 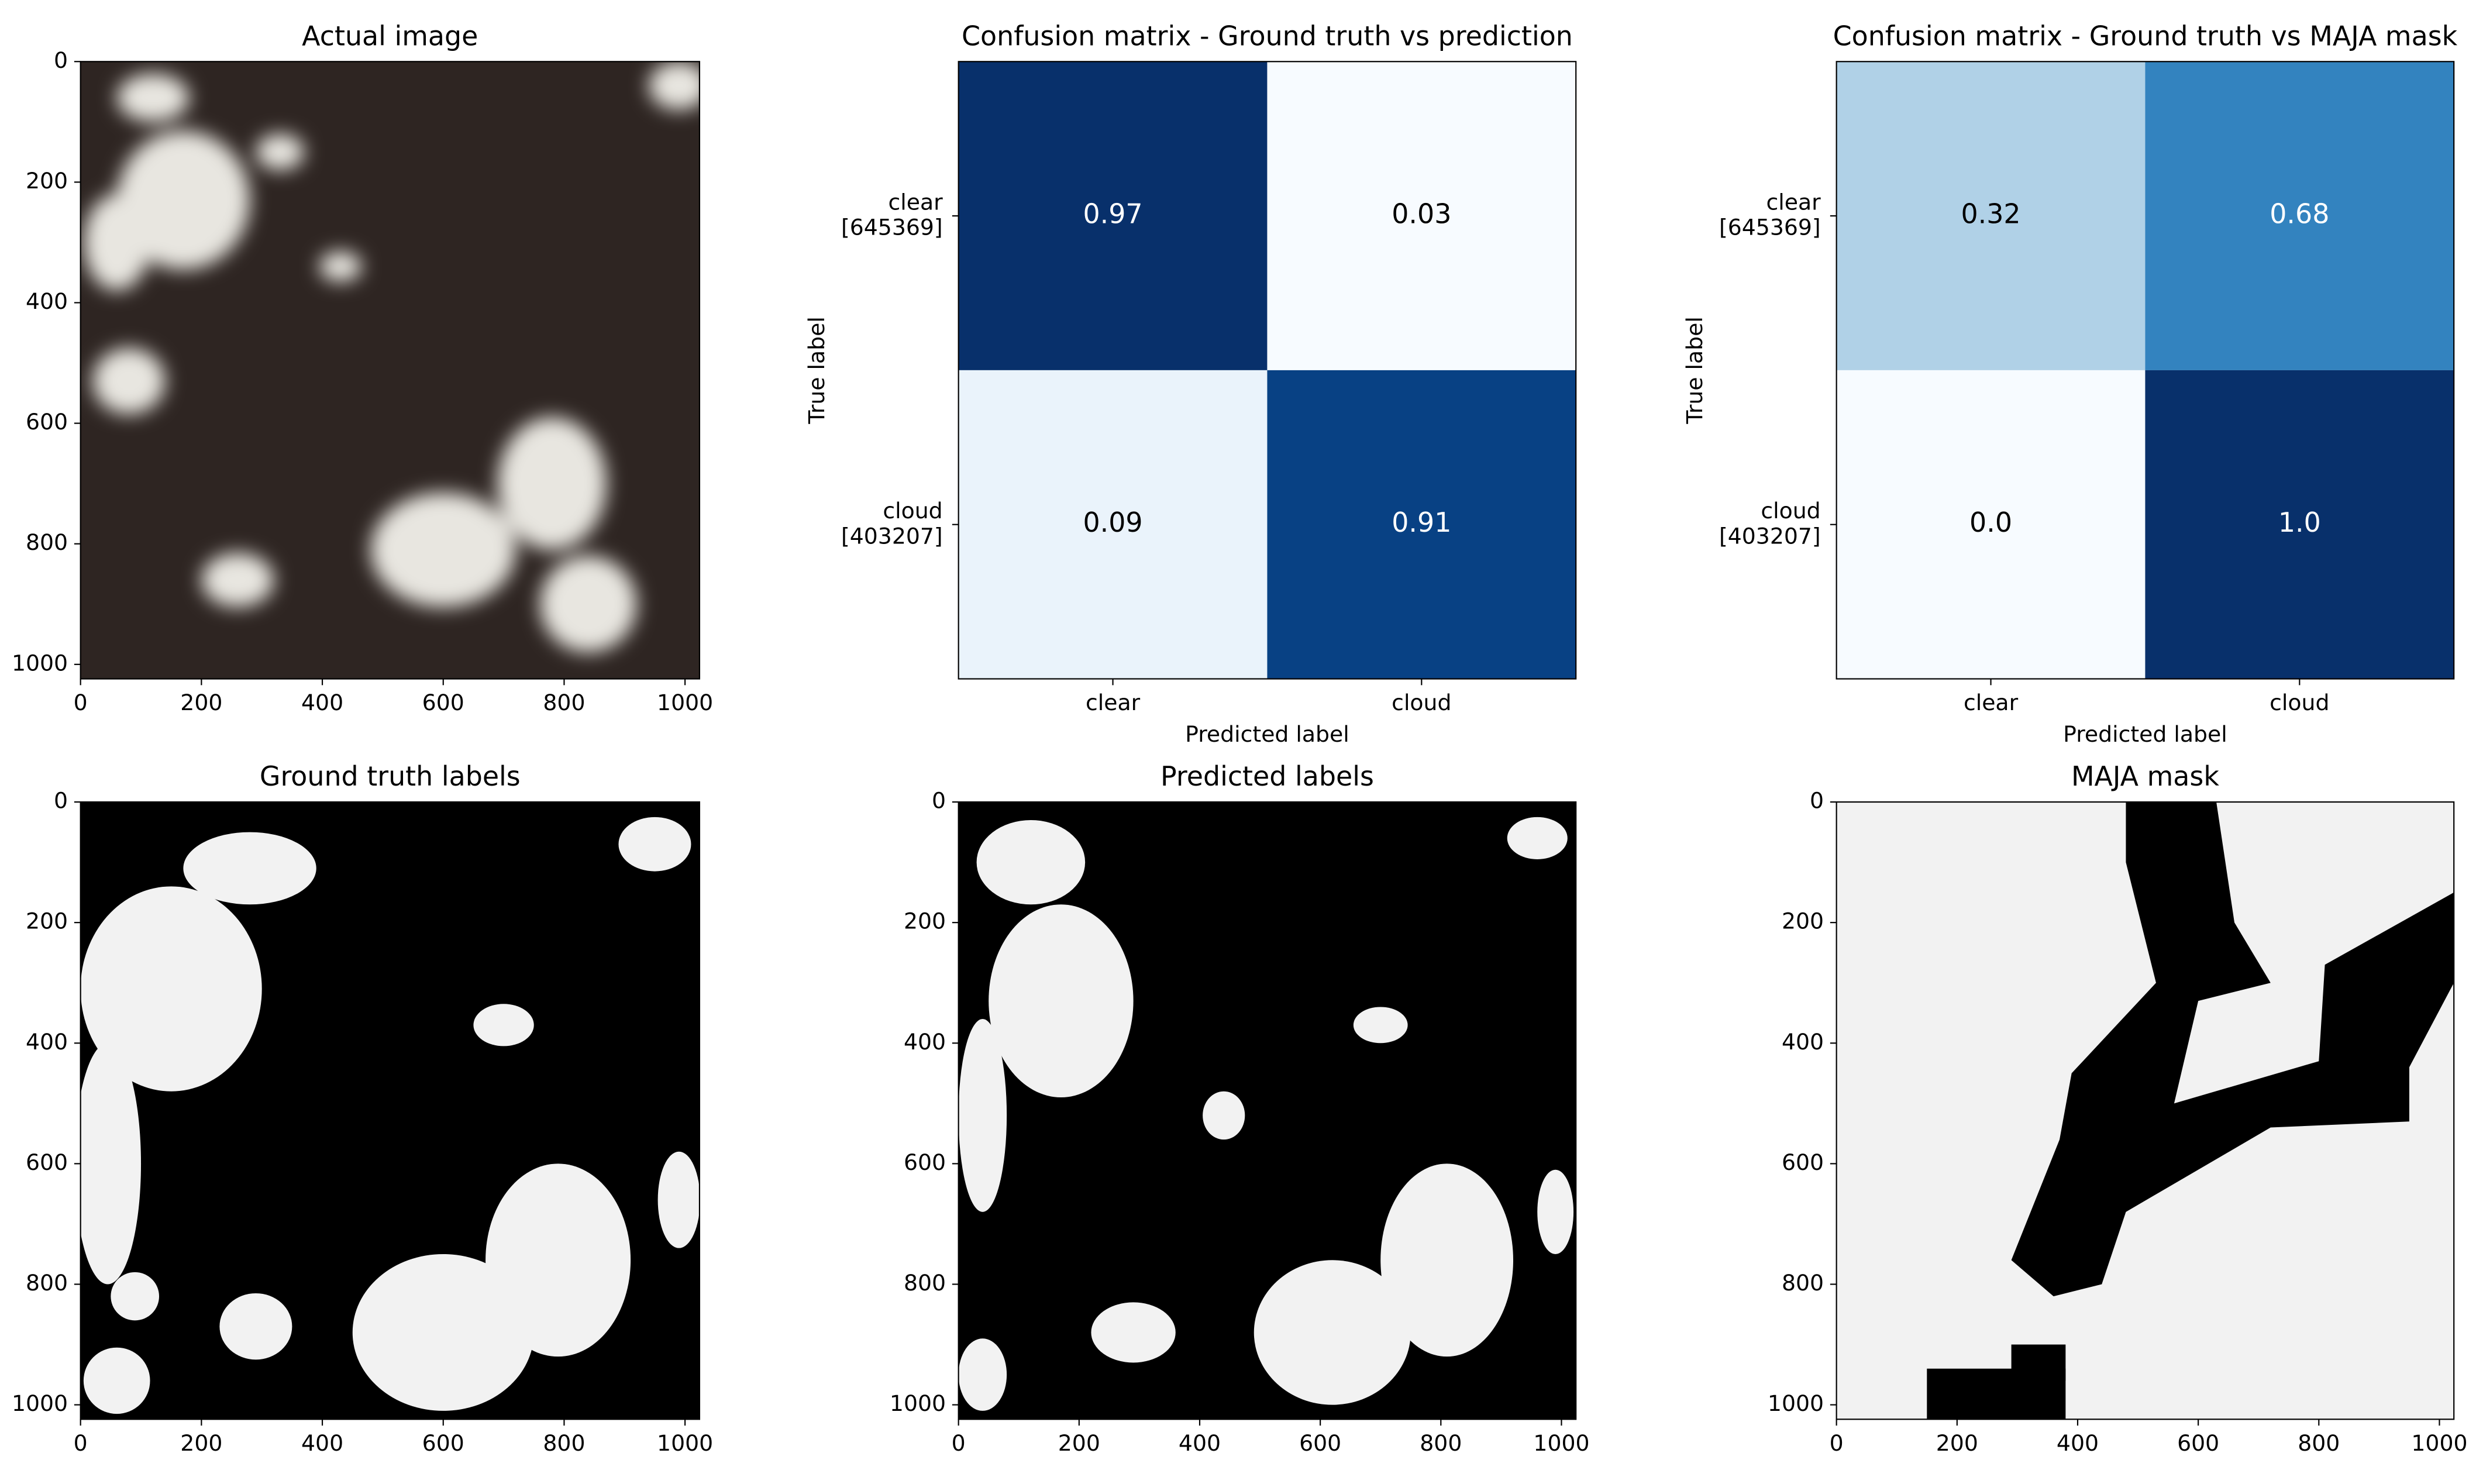 What do you see at coordinates (1112, 523) in the screenshot?
I see `cell-label: 0.09` at bounding box center [1112, 523].